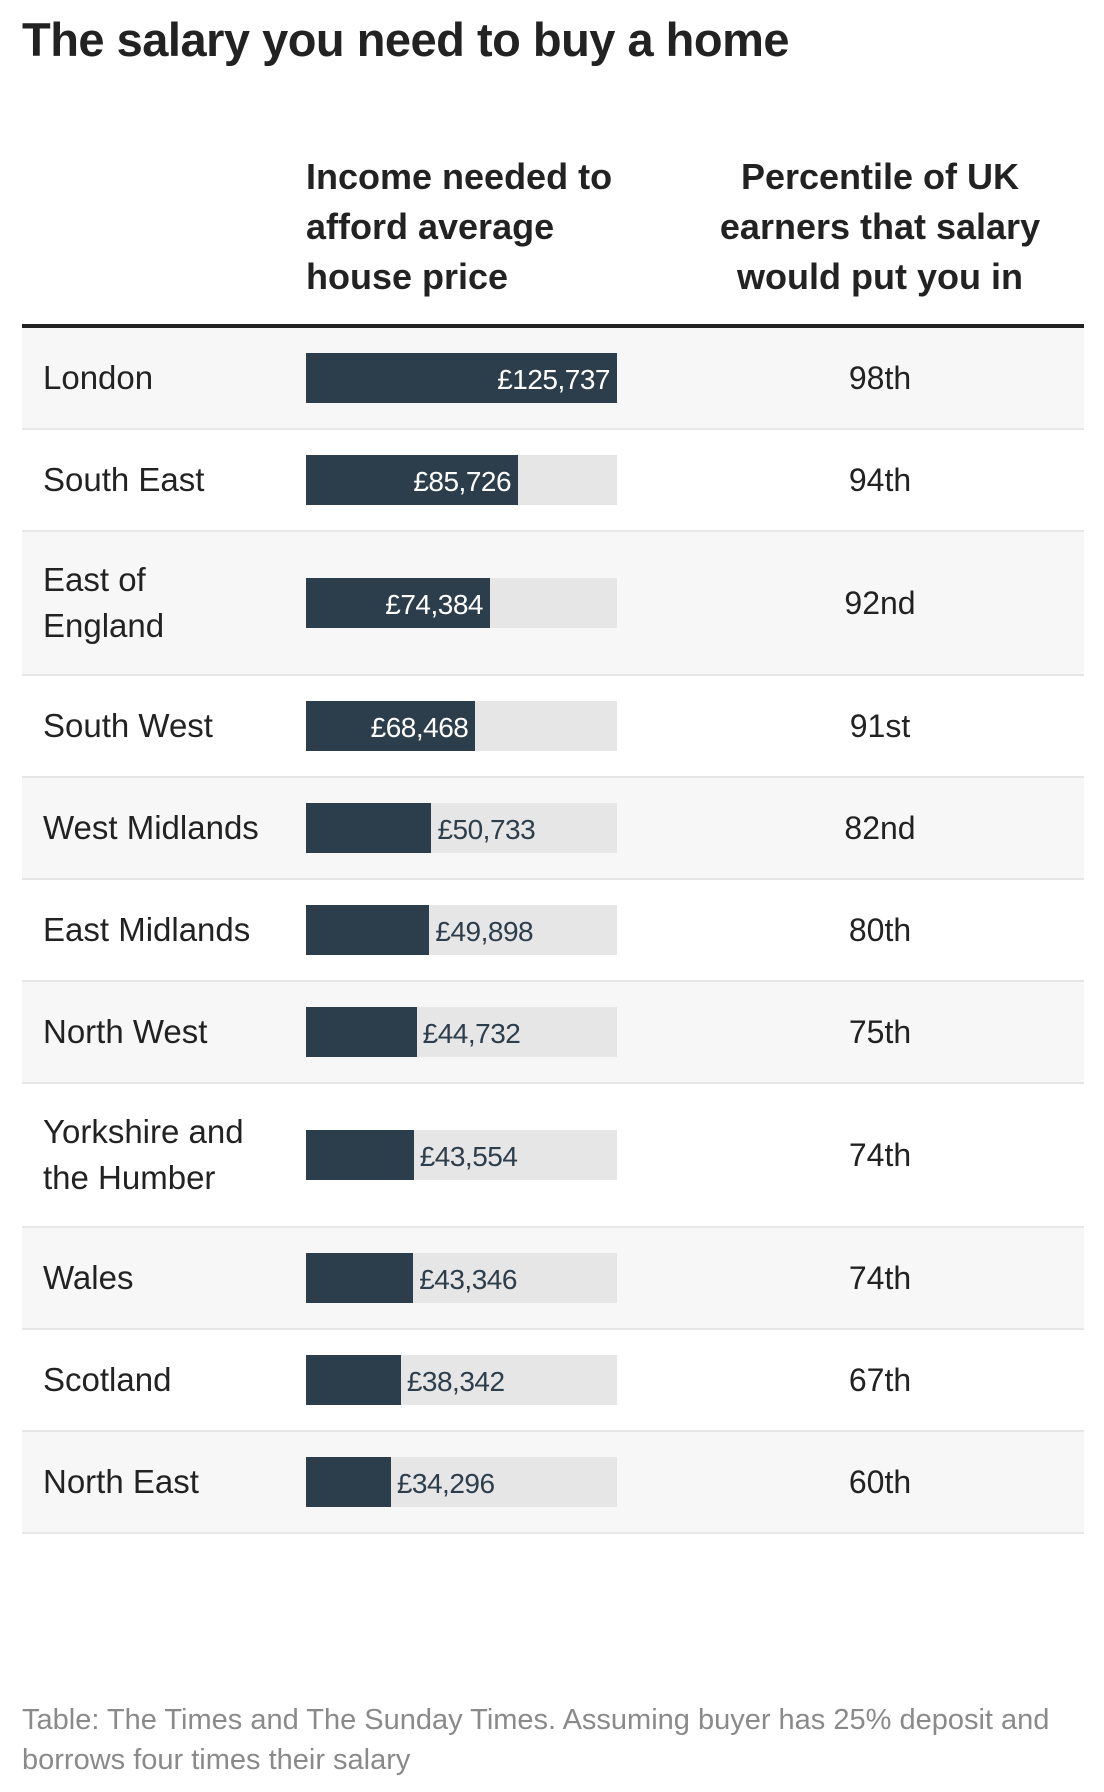  I want to click on value-label: £50,733, so click(486, 829).